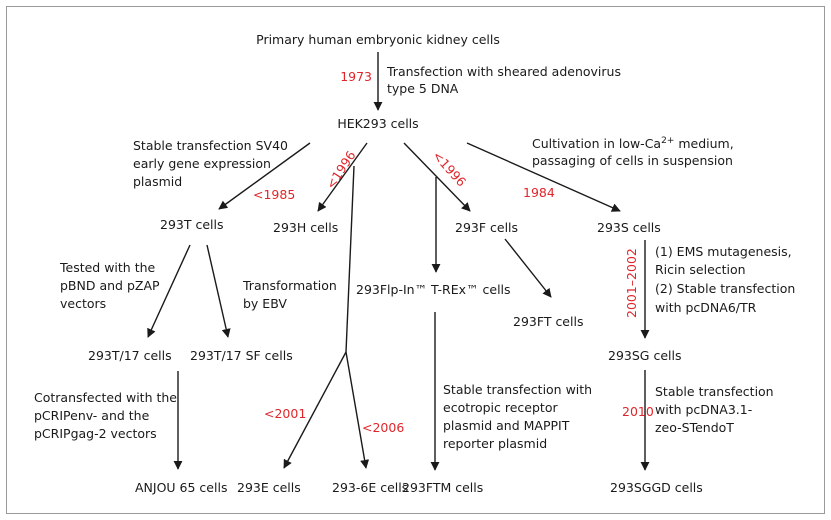  What do you see at coordinates (357, 410) in the screenshot?
I see `arrow-to-293-6e` at bounding box center [357, 410].